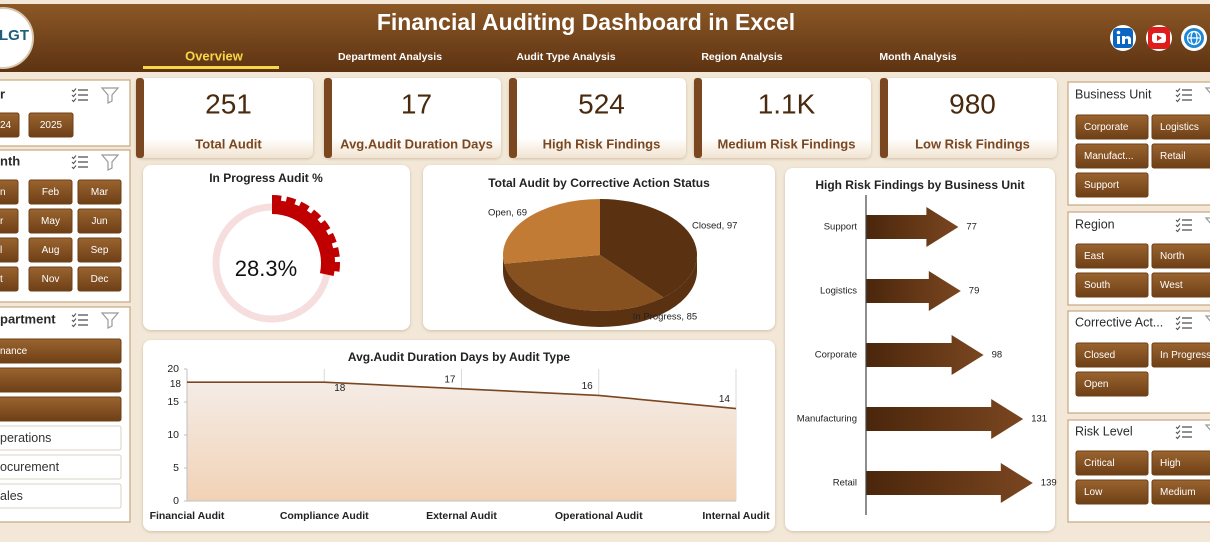 Image resolution: width=1210 pixels, height=542 pixels. What do you see at coordinates (1101, 185) in the screenshot?
I see `slicer-item-label: Support` at bounding box center [1101, 185].